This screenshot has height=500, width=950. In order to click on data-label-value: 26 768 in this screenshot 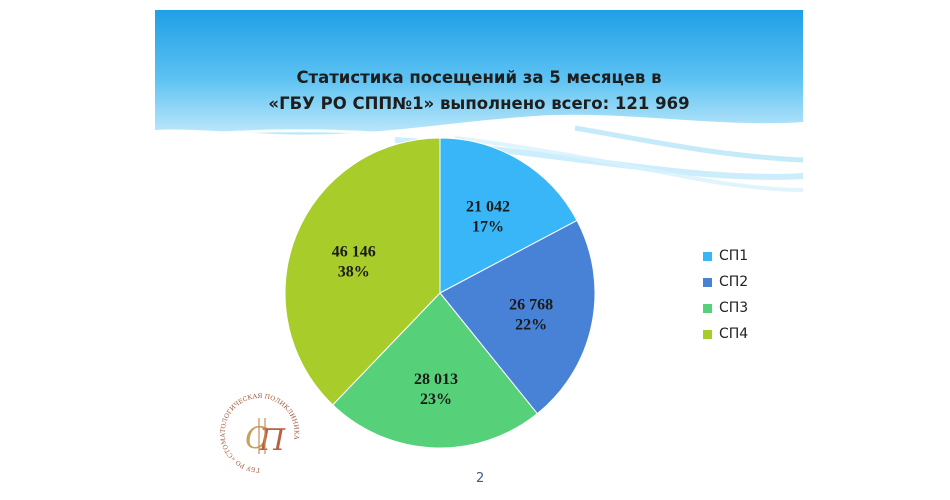, I will do `click(531, 305)`.